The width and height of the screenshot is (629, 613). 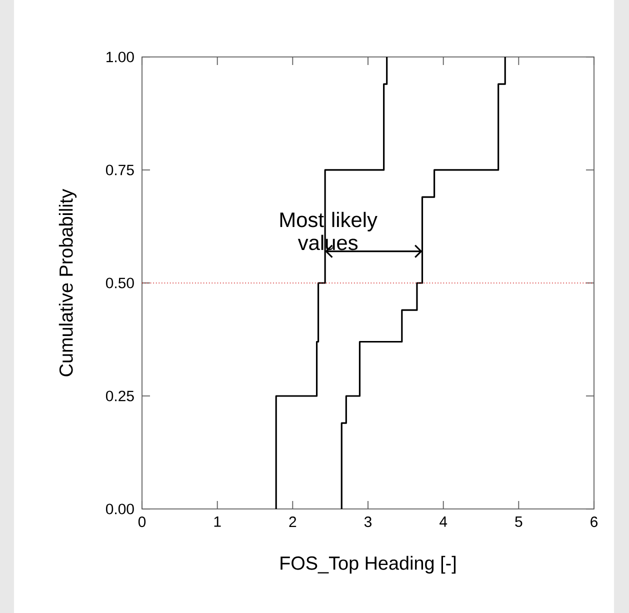 What do you see at coordinates (217, 521) in the screenshot?
I see `x-tick-label: 1` at bounding box center [217, 521].